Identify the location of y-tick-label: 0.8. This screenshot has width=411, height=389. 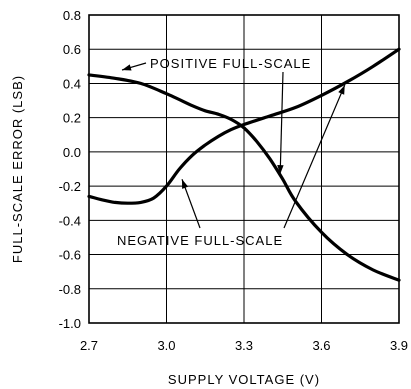
(72, 15).